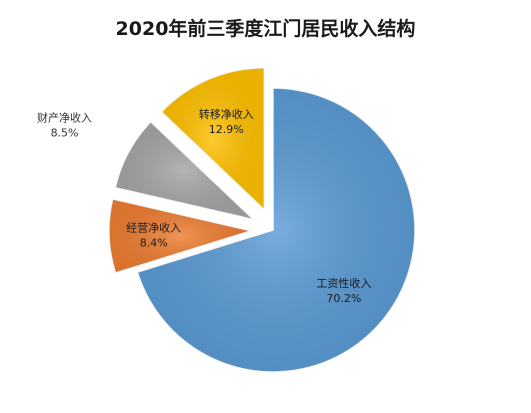 The width and height of the screenshot is (531, 413). Describe the element at coordinates (265, 29) in the screenshot. I see `chart-title: 2020年前三季度江门居民收入结构` at that location.